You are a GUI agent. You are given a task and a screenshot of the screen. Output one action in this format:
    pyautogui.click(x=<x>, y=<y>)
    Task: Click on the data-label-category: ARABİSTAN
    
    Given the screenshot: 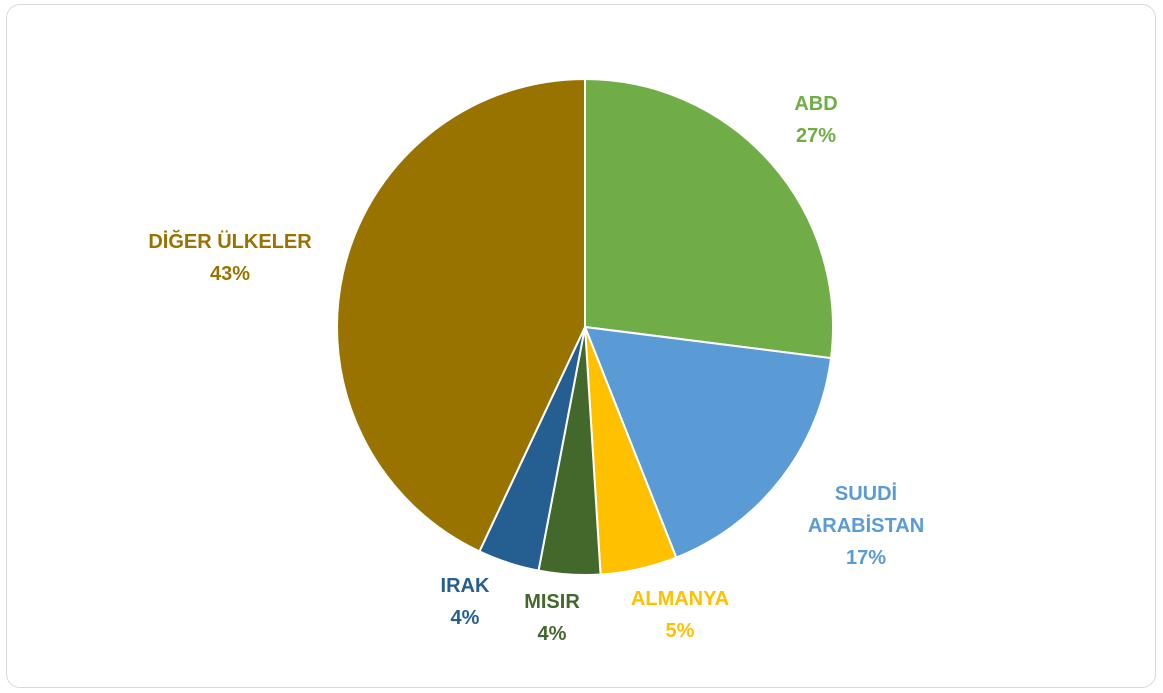 What is the action you would take?
    pyautogui.click(x=866, y=525)
    